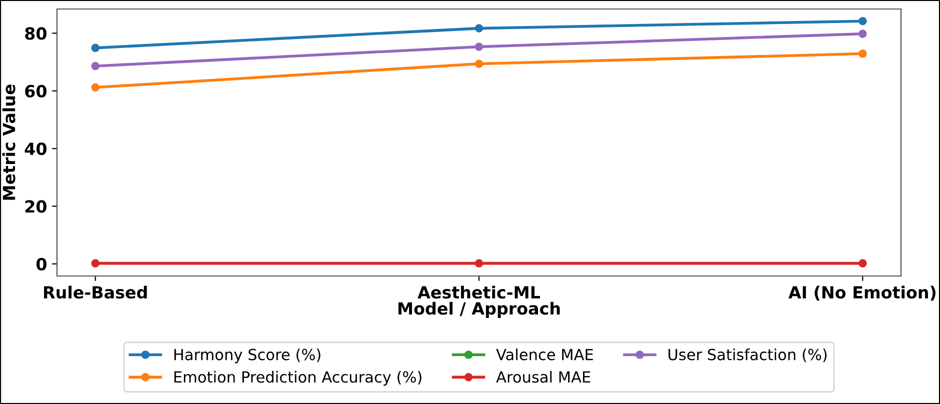 This screenshot has width=940, height=404. What do you see at coordinates (479, 292) in the screenshot?
I see `x-tick-label: Aesthetic-ML` at bounding box center [479, 292].